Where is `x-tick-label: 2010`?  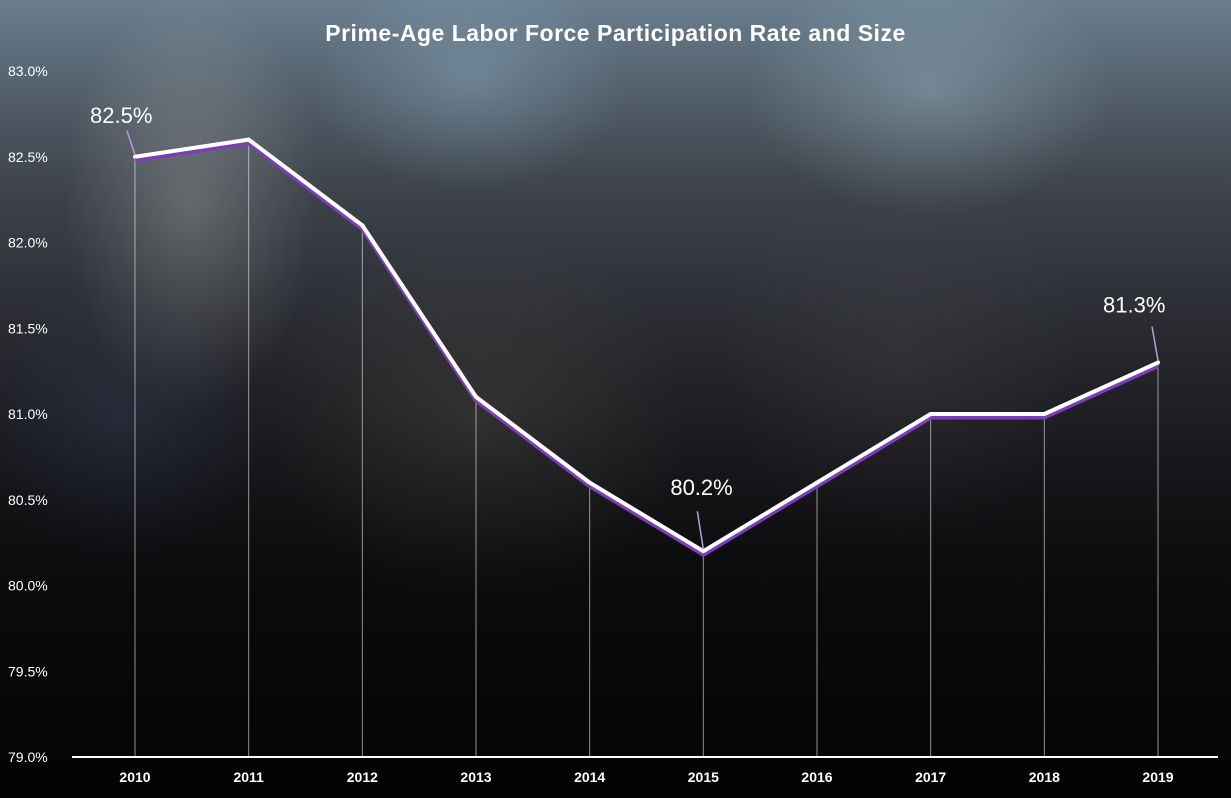 x-tick-label: 2010 is located at coordinates (134, 777).